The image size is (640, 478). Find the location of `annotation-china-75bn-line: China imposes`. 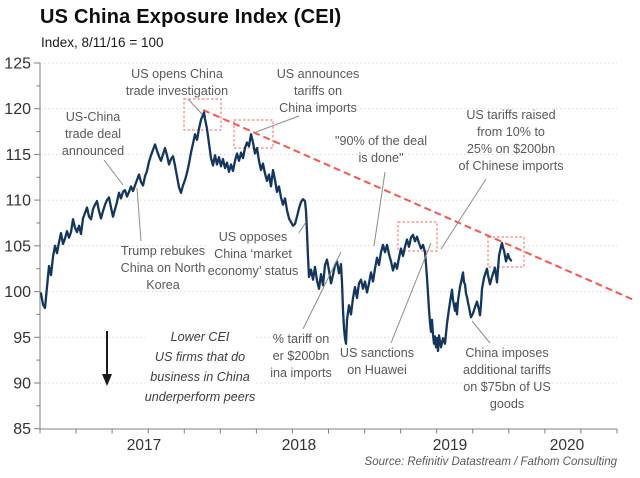

annotation-china-75bn-line: China imposes is located at coordinates (507, 353).